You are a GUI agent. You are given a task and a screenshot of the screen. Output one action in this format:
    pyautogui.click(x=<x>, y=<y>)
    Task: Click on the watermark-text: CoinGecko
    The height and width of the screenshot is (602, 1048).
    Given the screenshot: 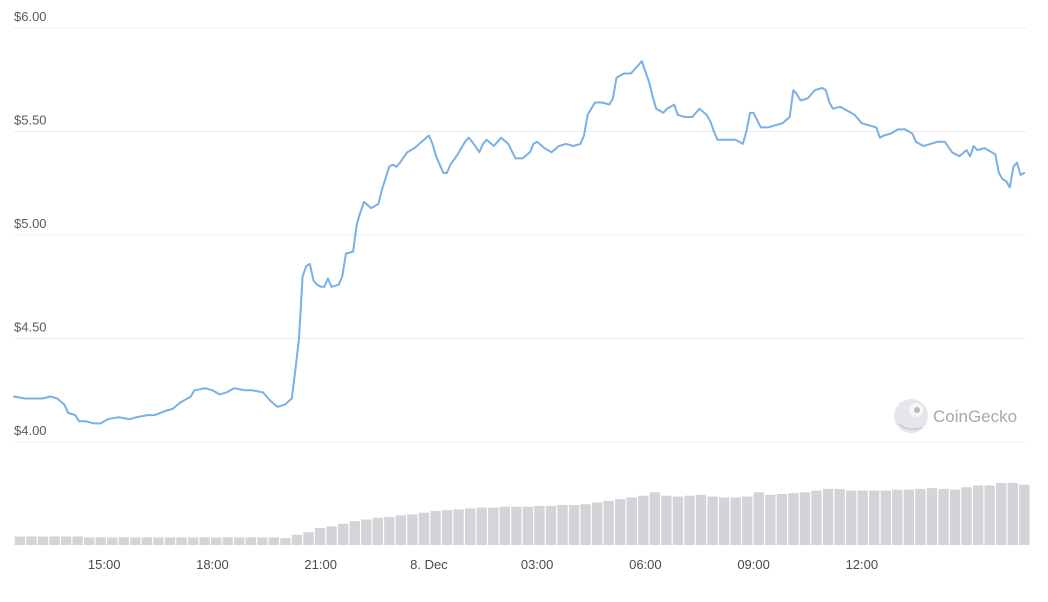 What is the action you would take?
    pyautogui.click(x=975, y=416)
    